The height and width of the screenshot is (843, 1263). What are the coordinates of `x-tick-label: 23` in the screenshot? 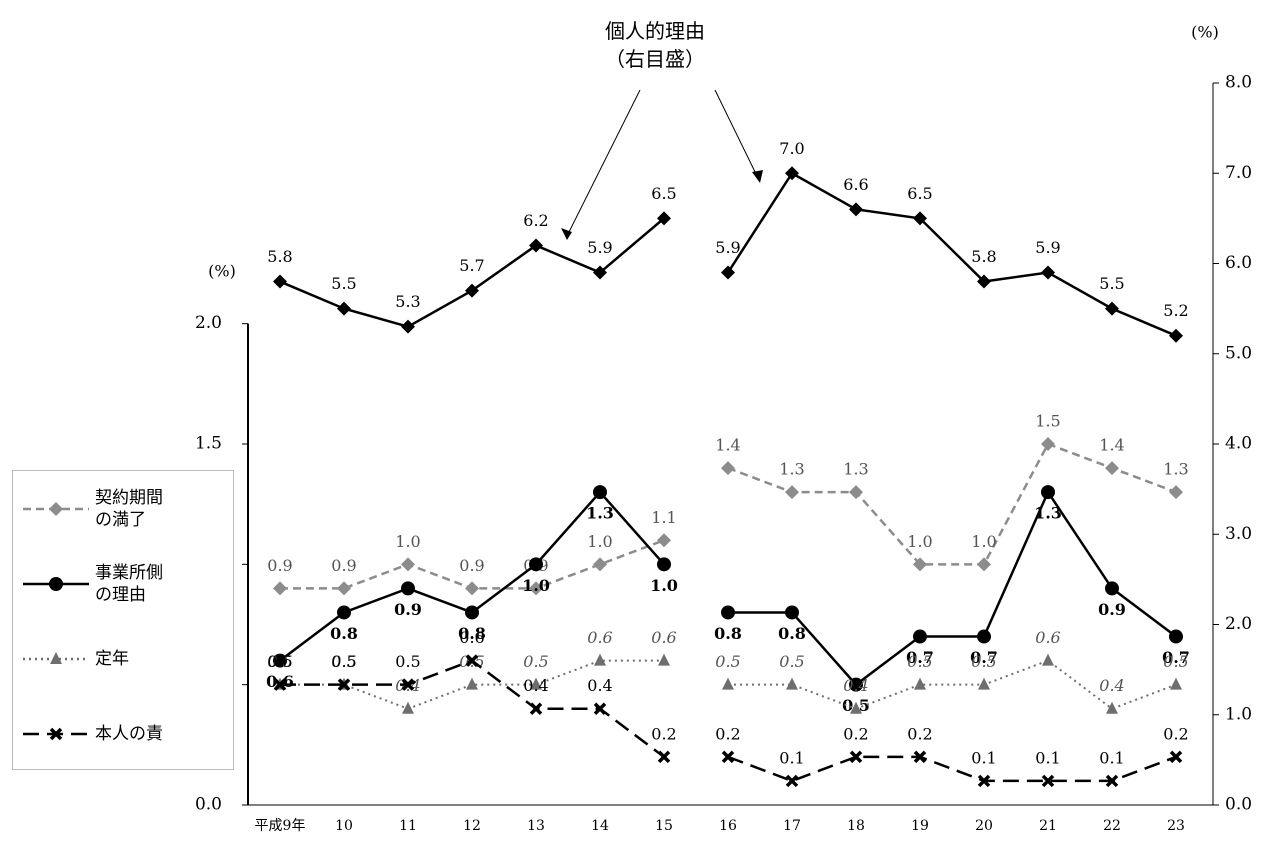 It's located at (1176, 826).